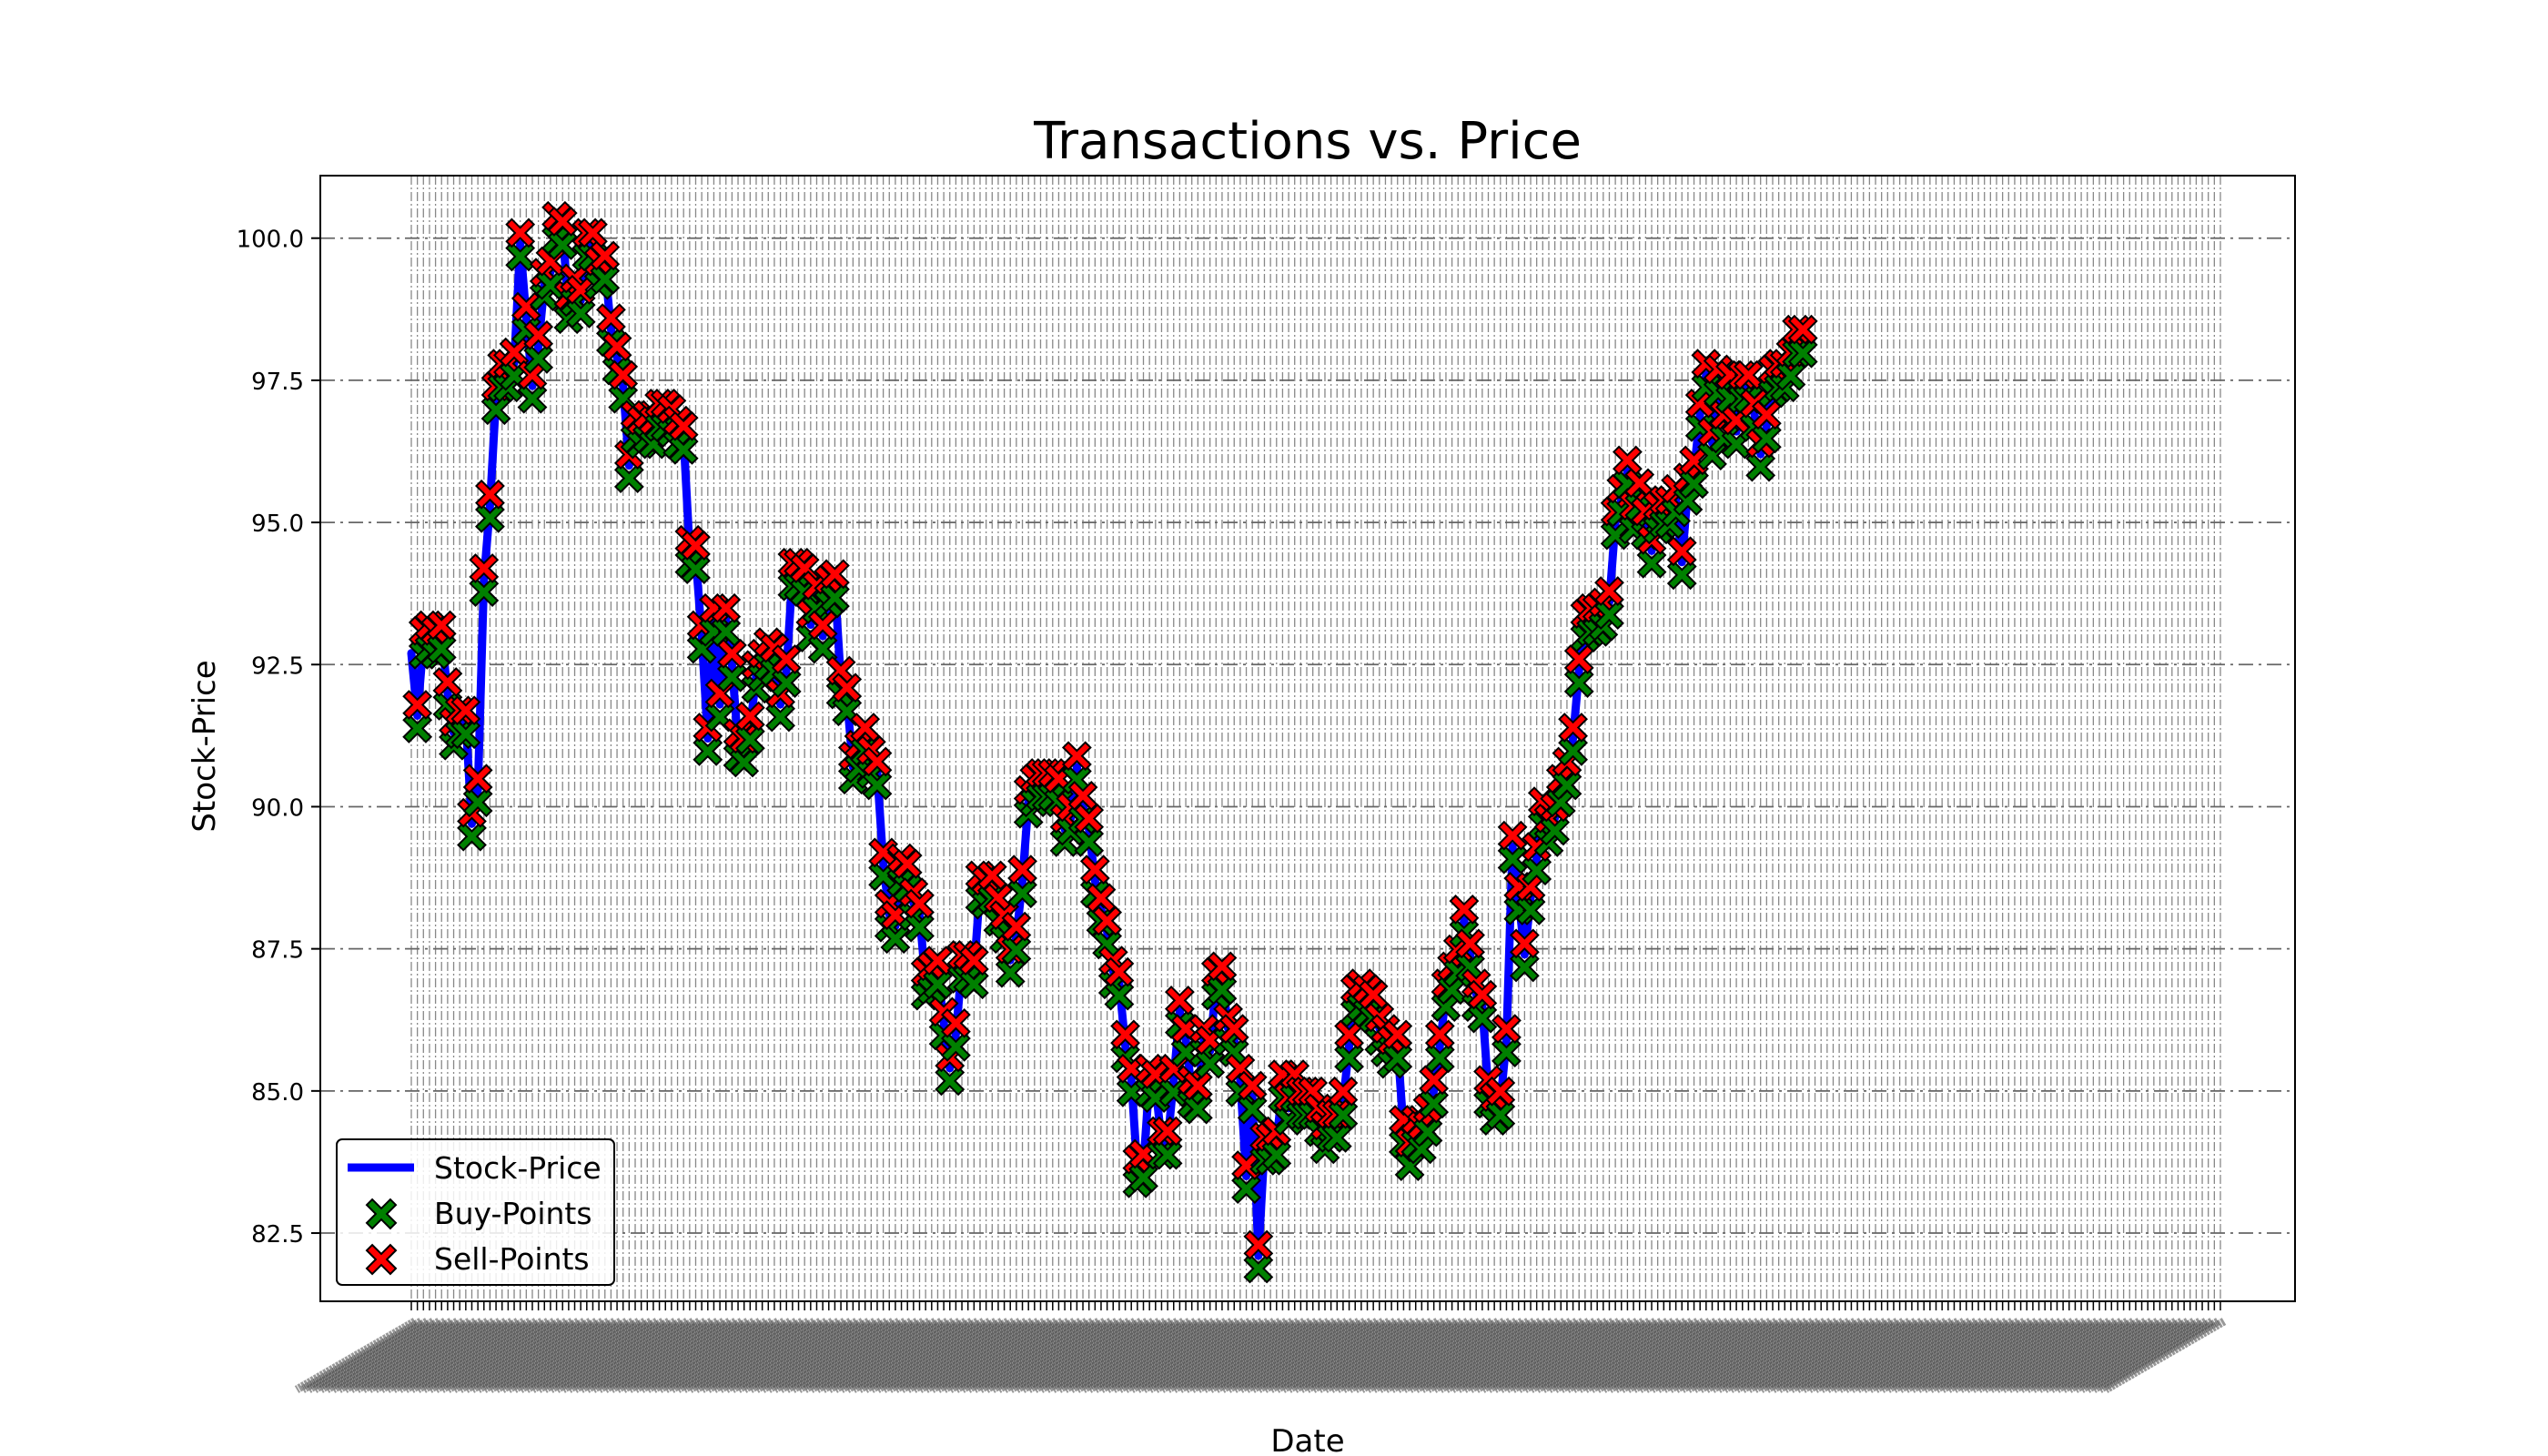 This screenshot has height=1456, width=2548. I want to click on legend-sell-x, so click(382, 1260).